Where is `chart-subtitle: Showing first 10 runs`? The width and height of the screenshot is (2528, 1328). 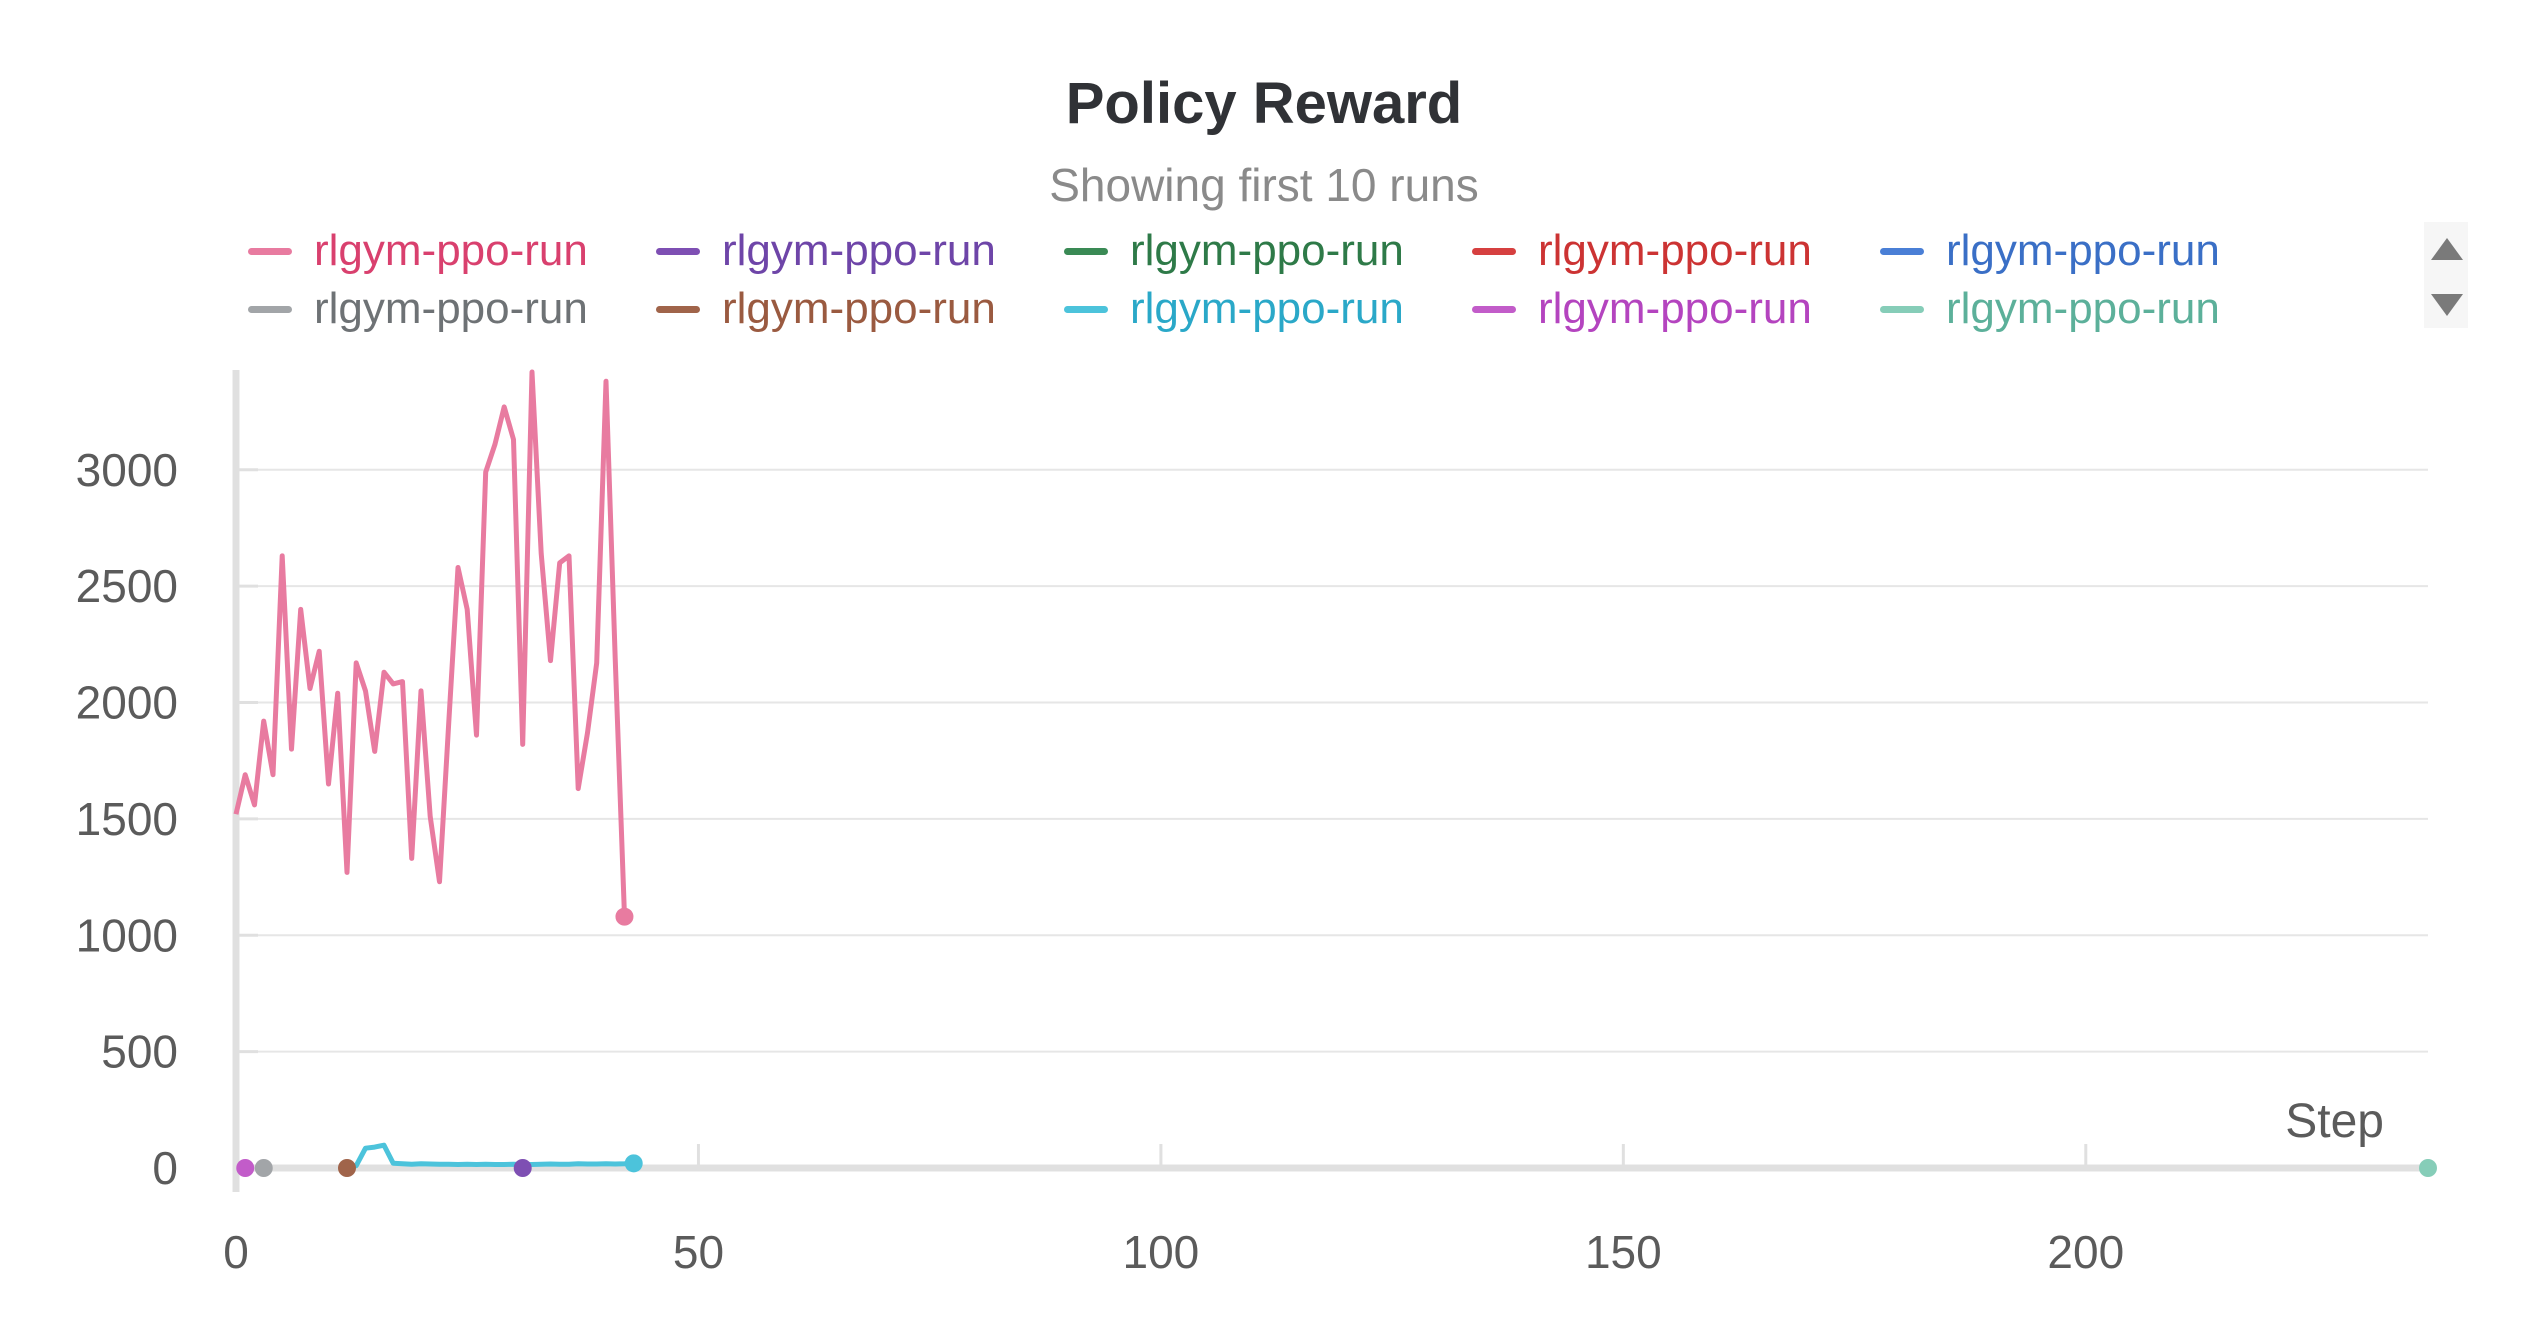
chart-subtitle: Showing first 10 runs is located at coordinates (1264, 185).